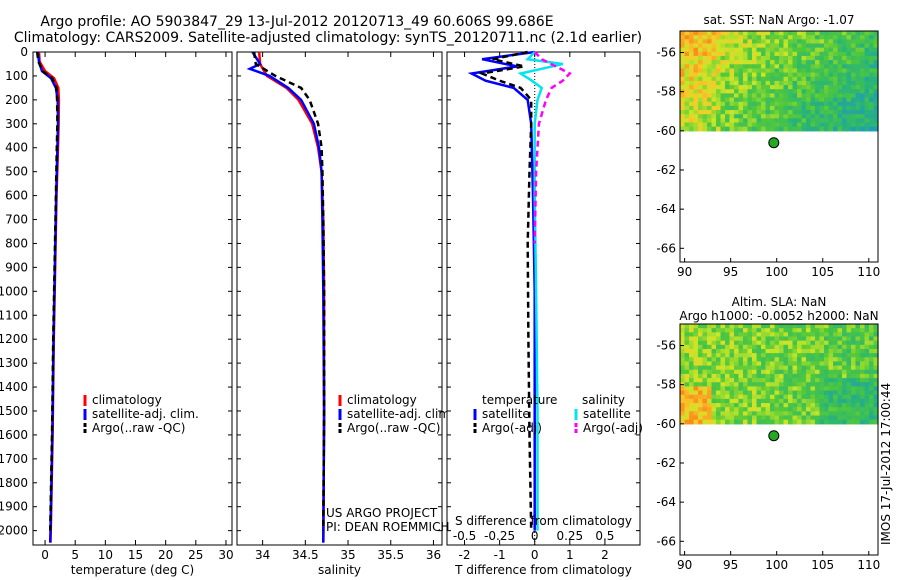 This screenshot has width=900, height=580. I want to click on temperature-xlabel: temperature (deg C), so click(132, 570).